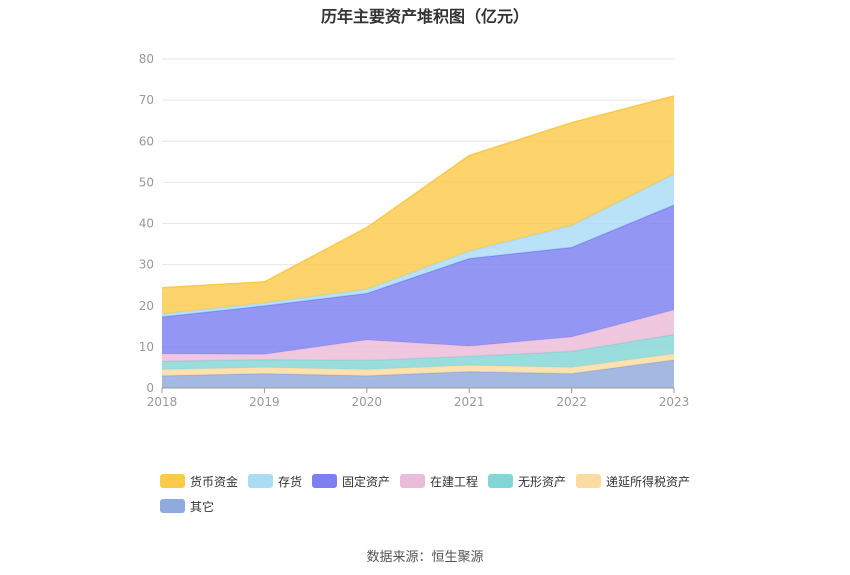 The width and height of the screenshot is (850, 575). I want to click on y-tick-label: 10, so click(146, 347).